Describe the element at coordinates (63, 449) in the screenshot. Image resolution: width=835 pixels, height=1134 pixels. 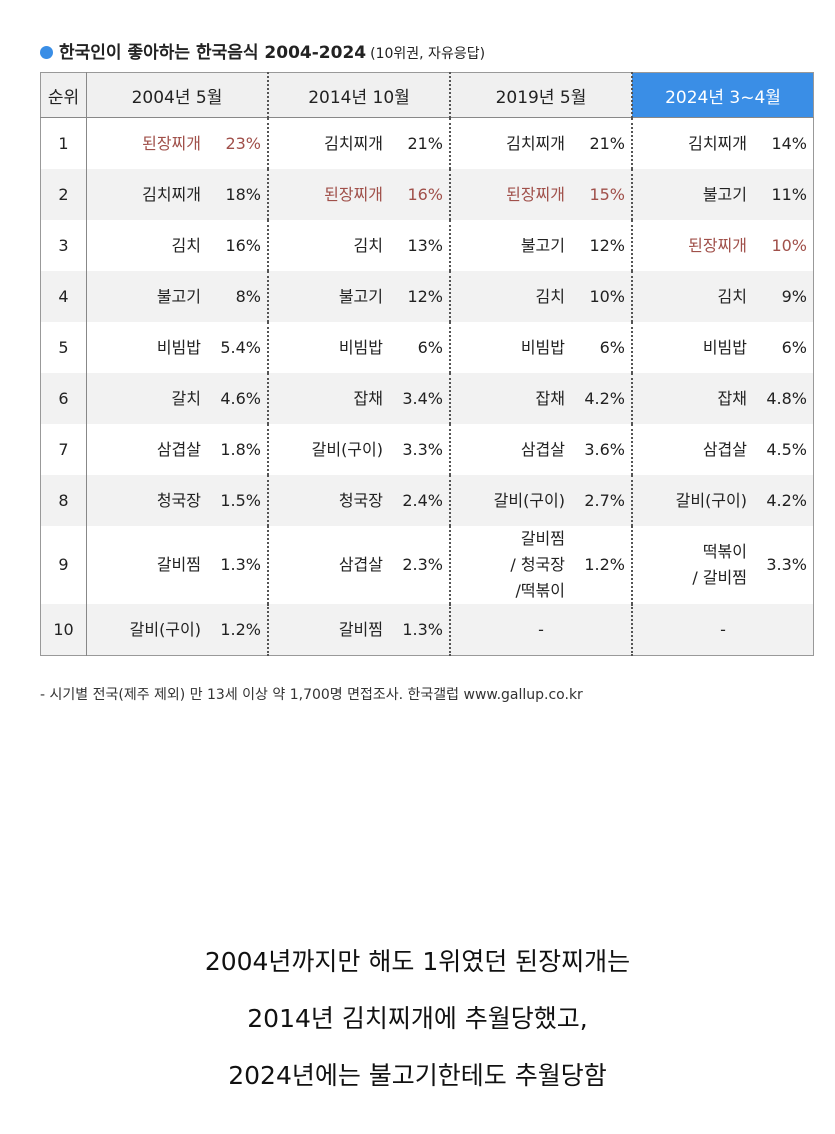
I see `rank: 7` at that location.